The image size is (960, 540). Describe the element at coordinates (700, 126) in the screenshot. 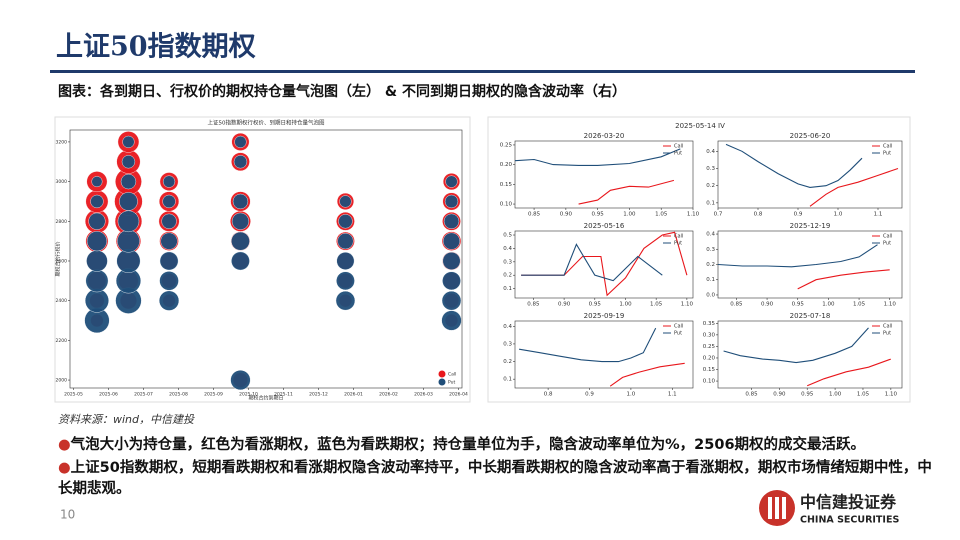

I see `suptitle: 2025-05-14 IV` at that location.